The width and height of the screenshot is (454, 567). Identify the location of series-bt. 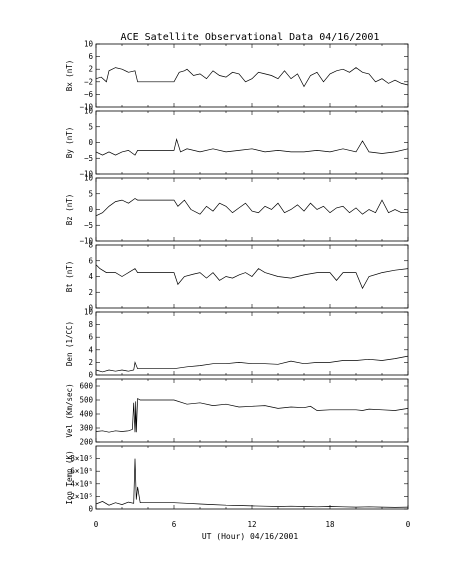
(252, 277).